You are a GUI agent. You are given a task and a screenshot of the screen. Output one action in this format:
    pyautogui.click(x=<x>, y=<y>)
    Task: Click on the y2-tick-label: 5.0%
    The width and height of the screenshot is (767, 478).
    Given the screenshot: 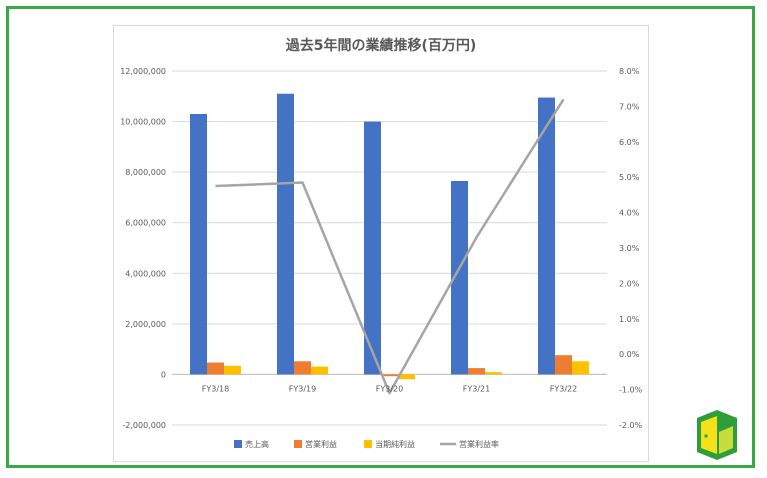 What is the action you would take?
    pyautogui.click(x=629, y=177)
    